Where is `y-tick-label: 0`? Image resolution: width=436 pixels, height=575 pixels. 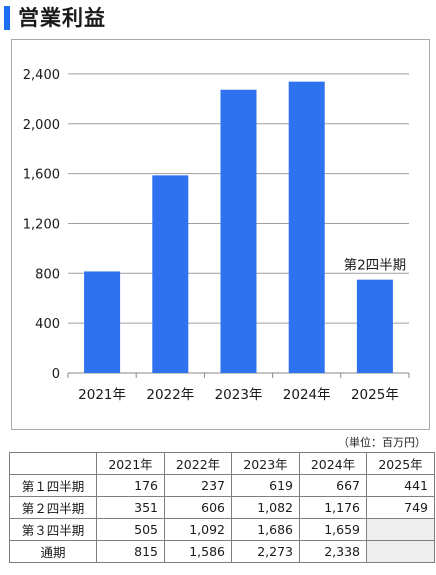 y-tick-label: 0 is located at coordinates (56, 374).